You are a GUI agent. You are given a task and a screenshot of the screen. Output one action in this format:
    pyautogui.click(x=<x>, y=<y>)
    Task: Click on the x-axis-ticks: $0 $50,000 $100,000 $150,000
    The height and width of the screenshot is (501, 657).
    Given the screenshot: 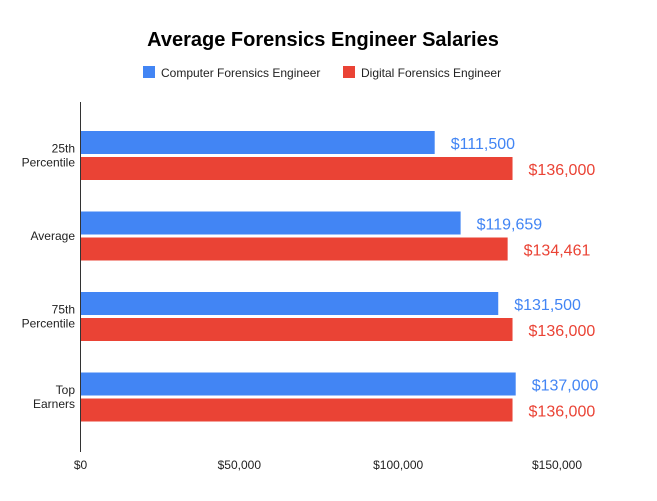 What is the action you would take?
    pyautogui.click(x=328, y=465)
    